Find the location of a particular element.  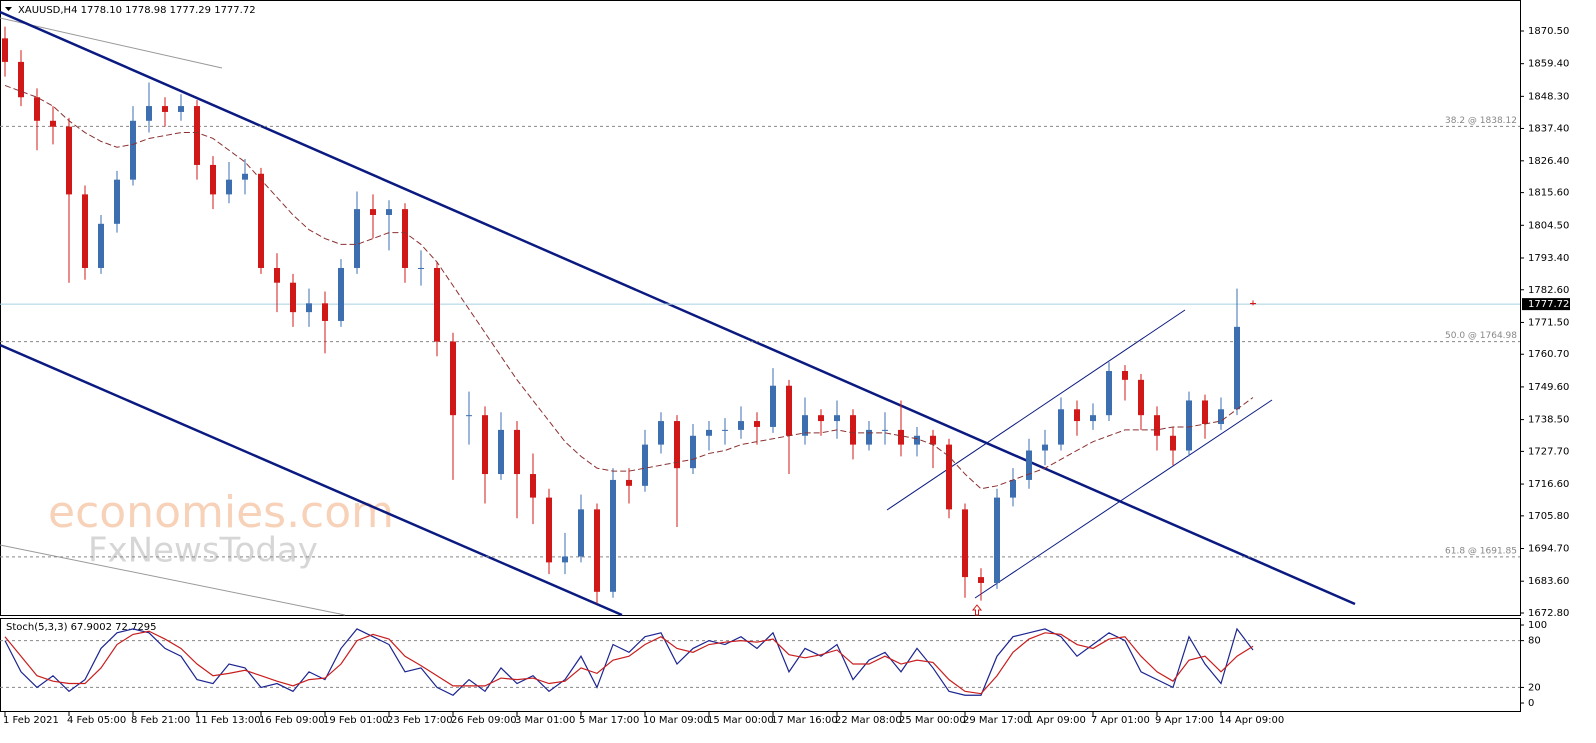

y-tick-label: 1760.70 is located at coordinates (1548, 354).